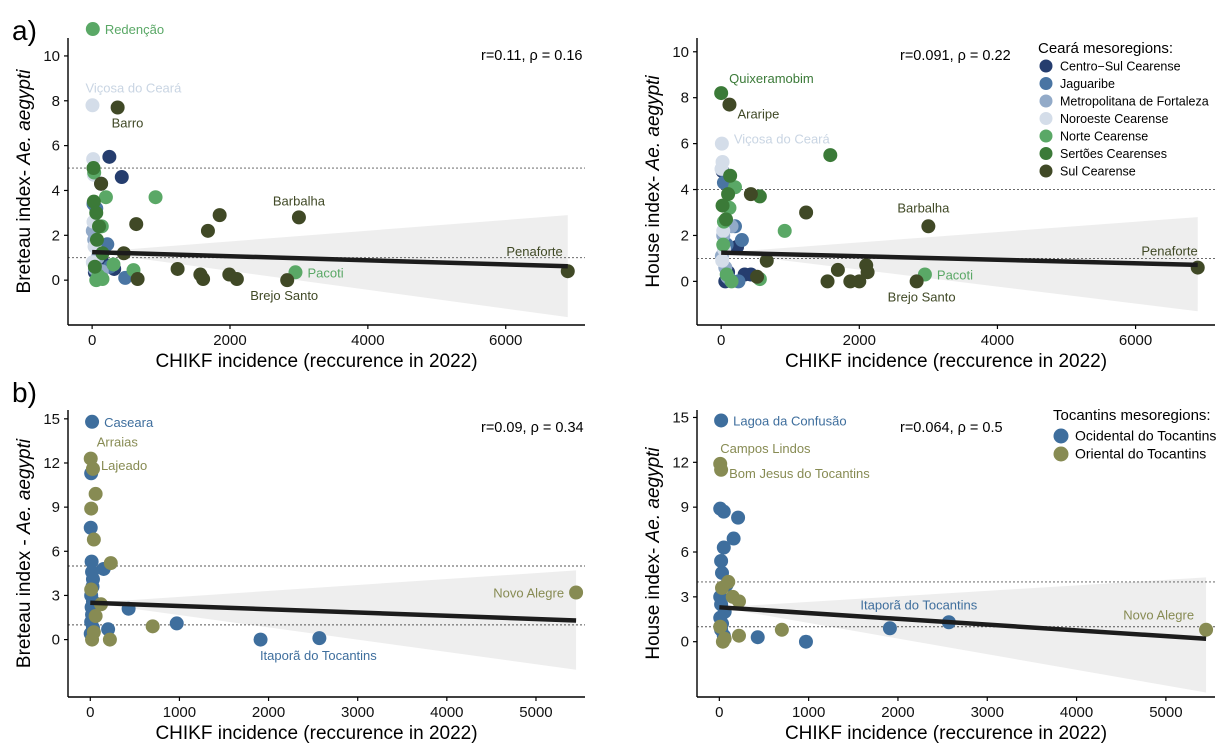 Image resolution: width=1216 pixels, height=751 pixels. Describe the element at coordinates (51, 463) in the screenshot. I see `y-tick-label: 12` at that location.